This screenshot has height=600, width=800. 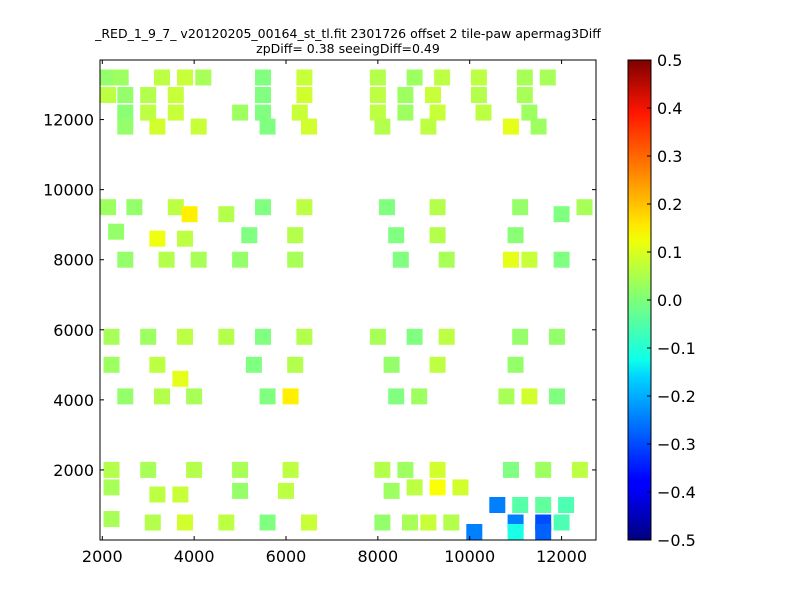 I want to click on colorbar-tick-label: −0.5, so click(x=676, y=540).